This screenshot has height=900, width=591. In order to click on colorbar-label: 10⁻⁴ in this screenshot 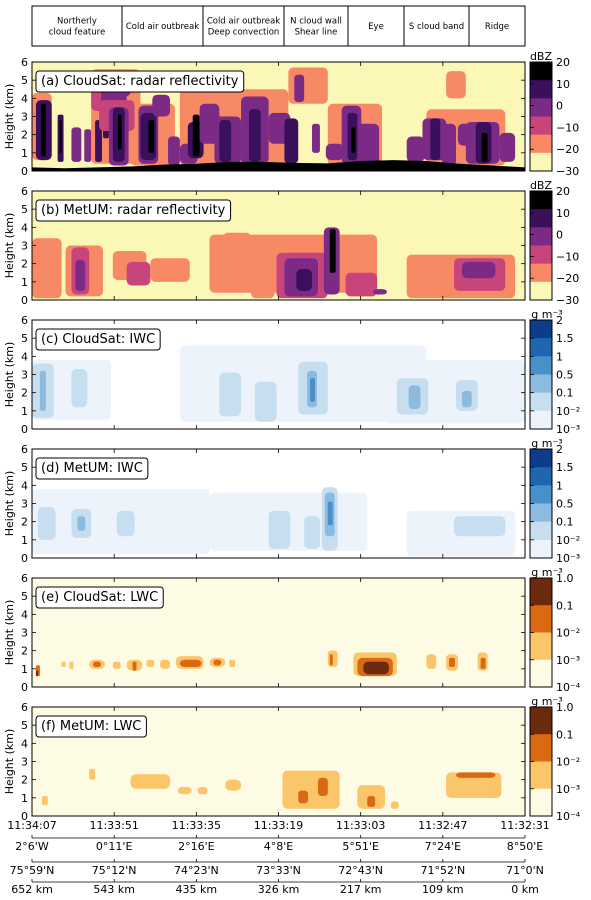, I will do `click(568, 687)`.